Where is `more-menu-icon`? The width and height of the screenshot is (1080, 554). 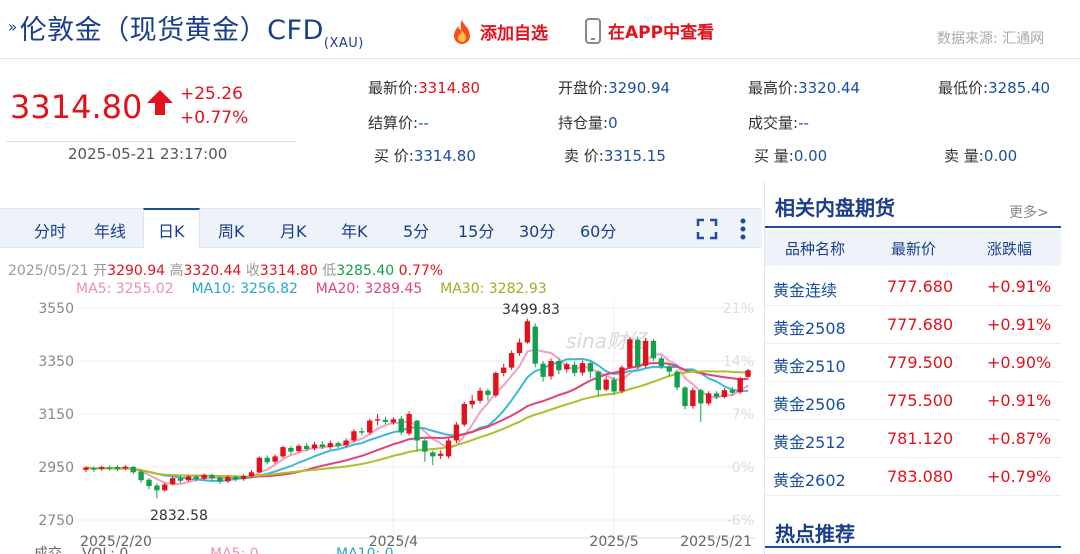
more-menu-icon is located at coordinates (743, 229).